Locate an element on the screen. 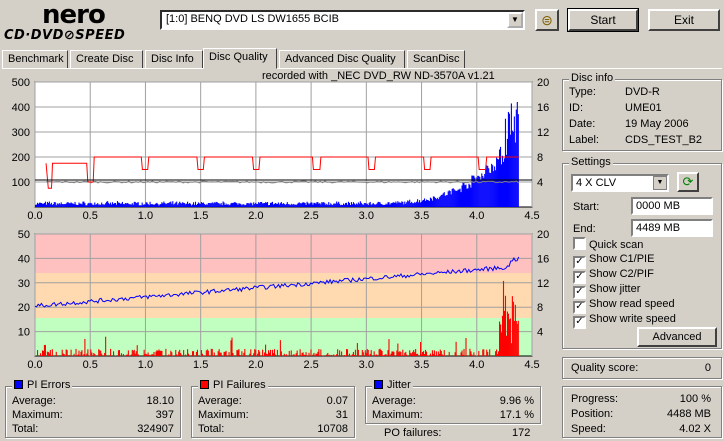  bottom-chart-y-right-tick-label: 16 is located at coordinates (543, 259).